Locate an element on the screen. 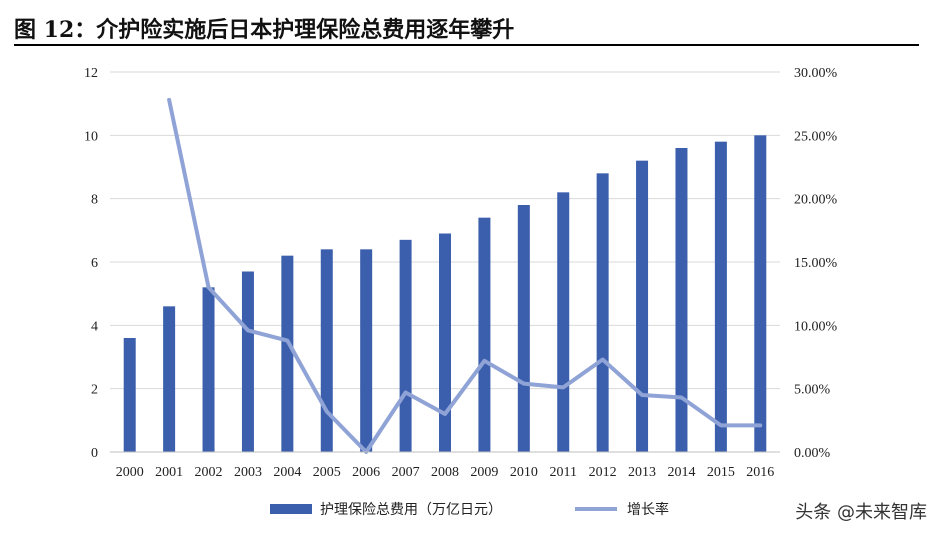  x-tick-label: 2015 is located at coordinates (721, 472).